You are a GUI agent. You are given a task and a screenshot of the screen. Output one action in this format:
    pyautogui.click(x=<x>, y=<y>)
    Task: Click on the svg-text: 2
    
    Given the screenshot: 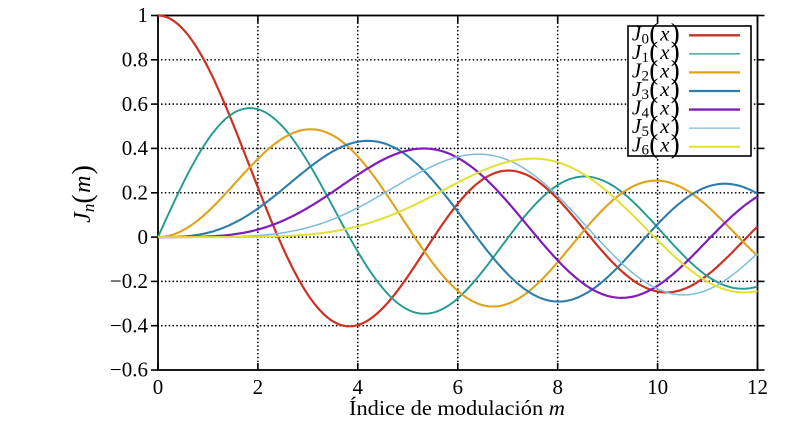 What is the action you would take?
    pyautogui.click(x=258, y=387)
    